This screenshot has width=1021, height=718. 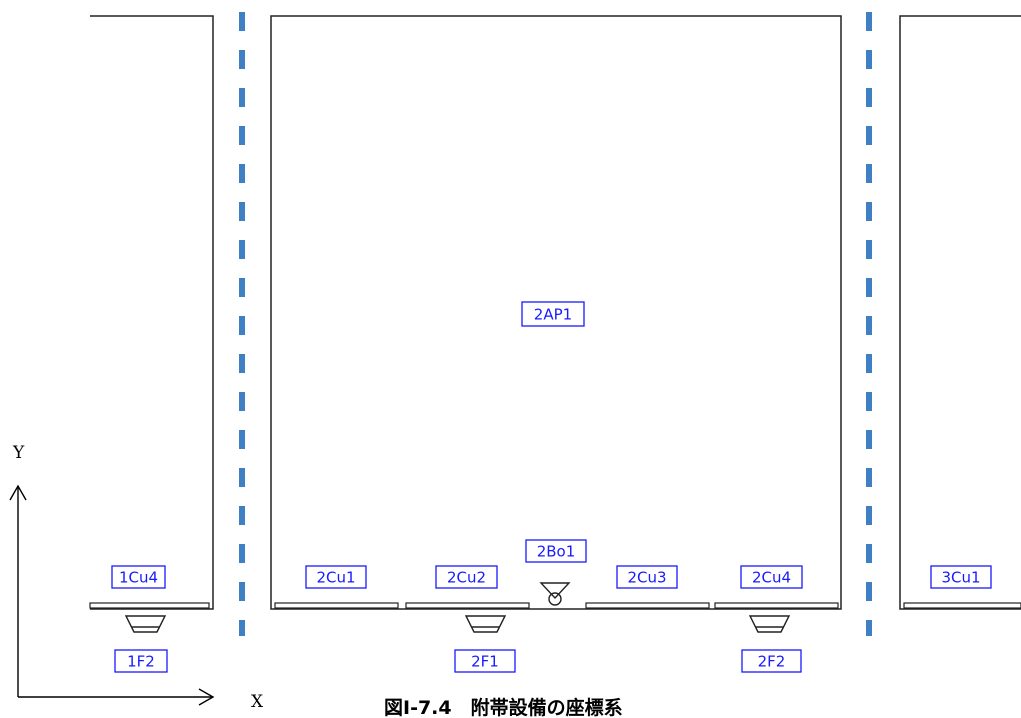 What do you see at coordinates (145, 624) in the screenshot?
I see `fixture-1f2` at bounding box center [145, 624].